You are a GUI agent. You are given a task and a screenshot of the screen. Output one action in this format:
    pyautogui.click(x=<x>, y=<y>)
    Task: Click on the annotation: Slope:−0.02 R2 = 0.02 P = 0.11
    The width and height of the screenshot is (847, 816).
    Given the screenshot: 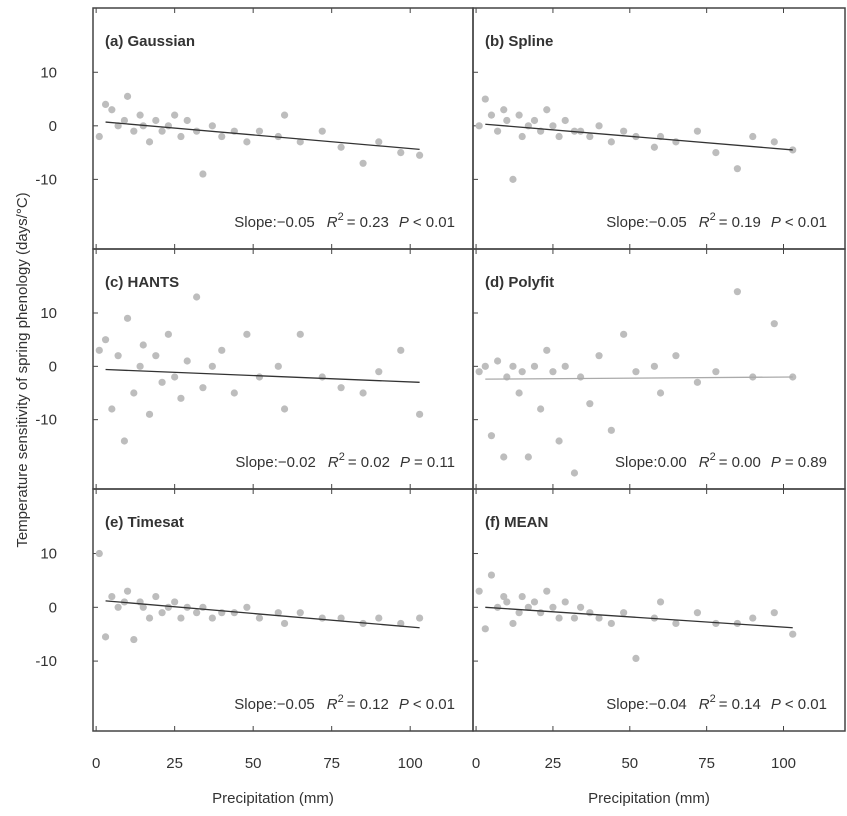 What is the action you would take?
    pyautogui.click(x=345, y=461)
    